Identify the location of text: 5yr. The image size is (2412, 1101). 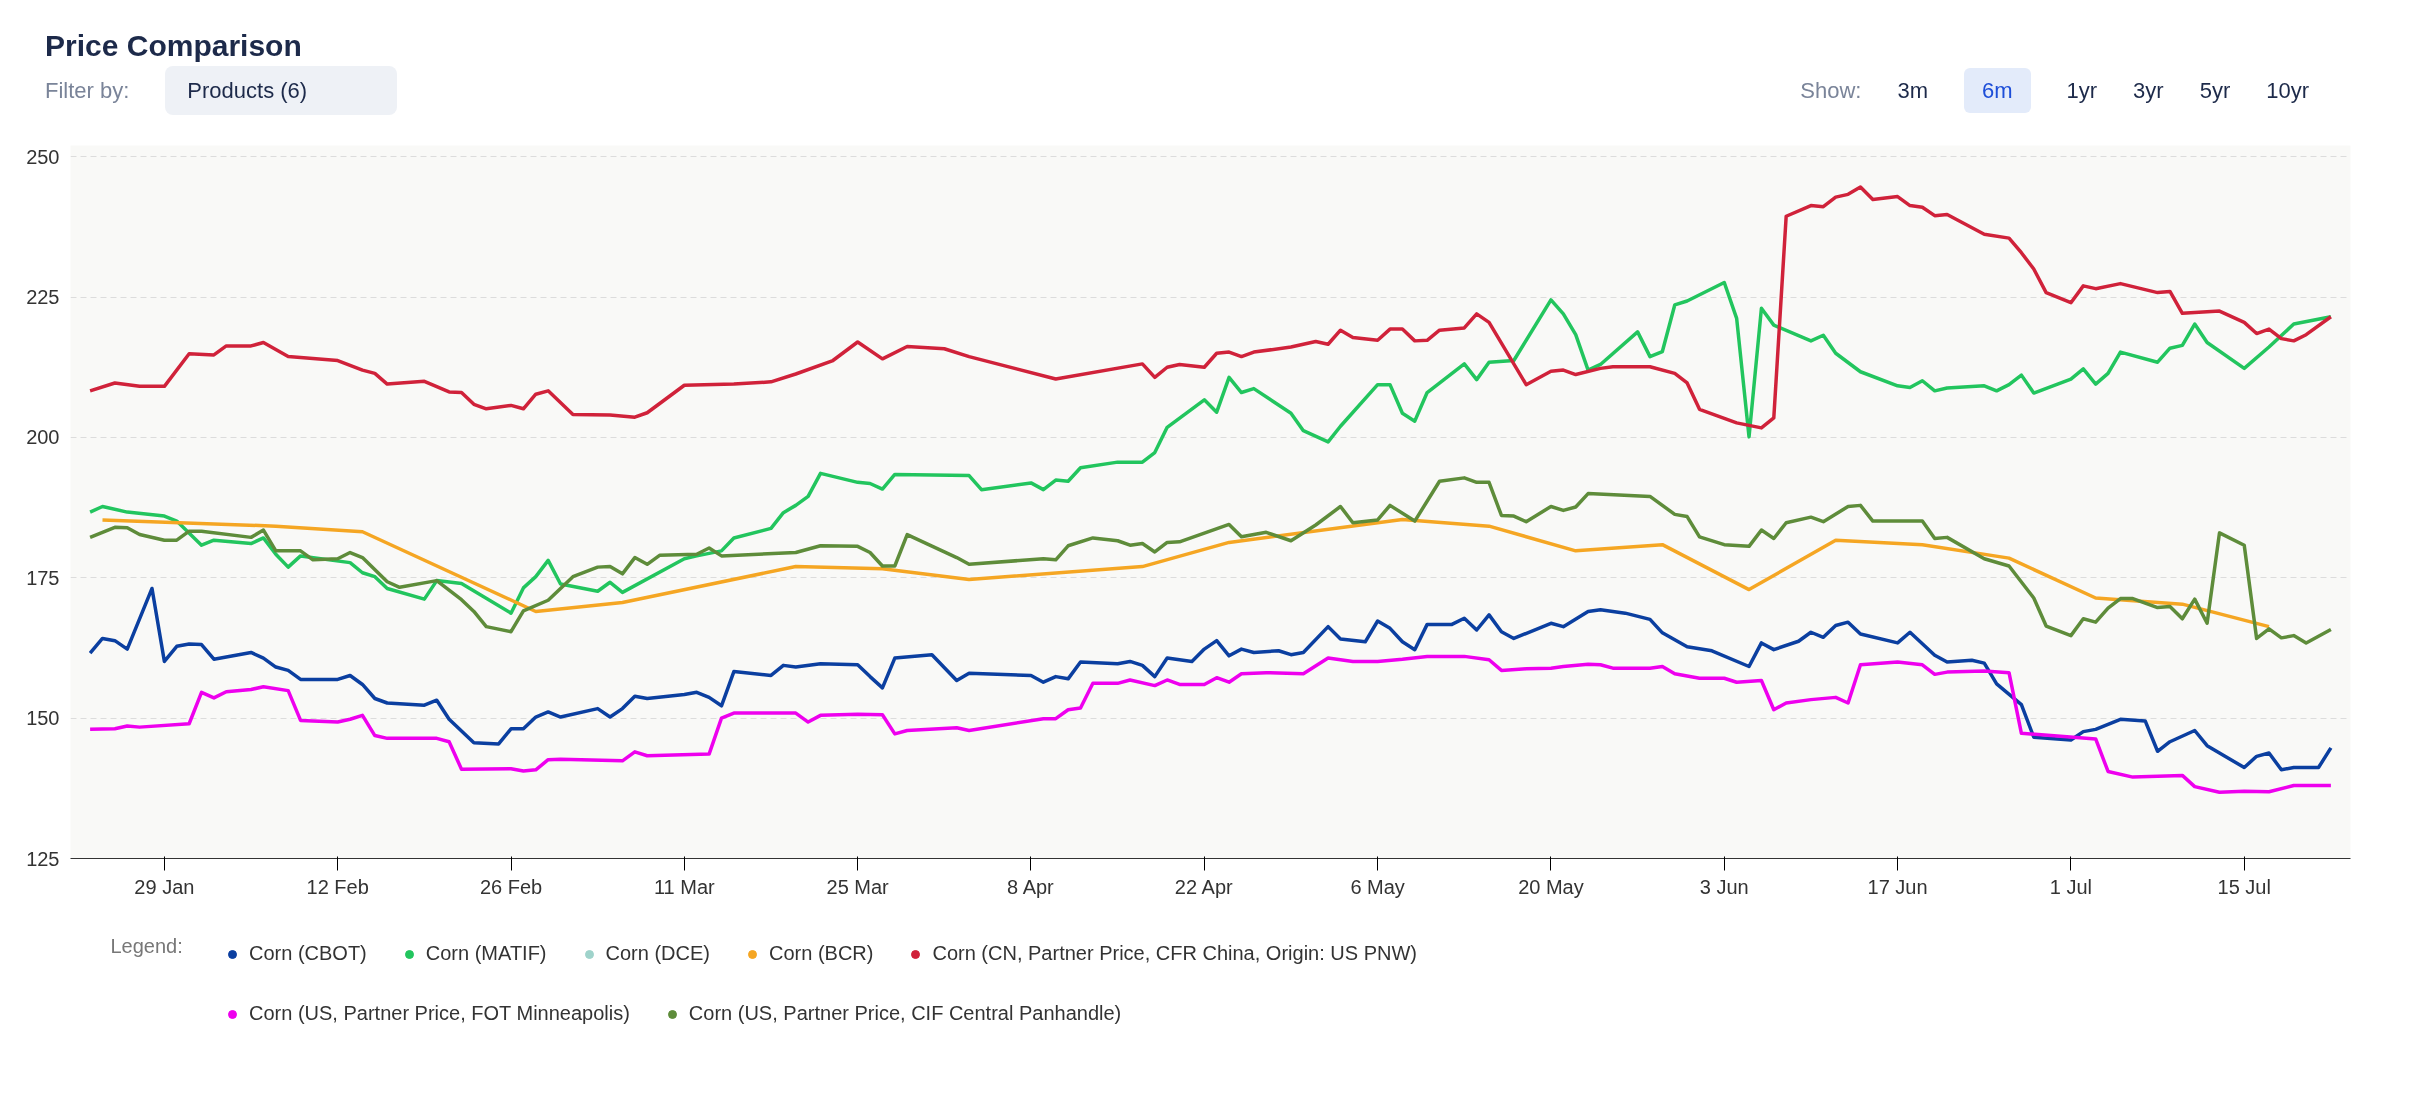
(2215, 90).